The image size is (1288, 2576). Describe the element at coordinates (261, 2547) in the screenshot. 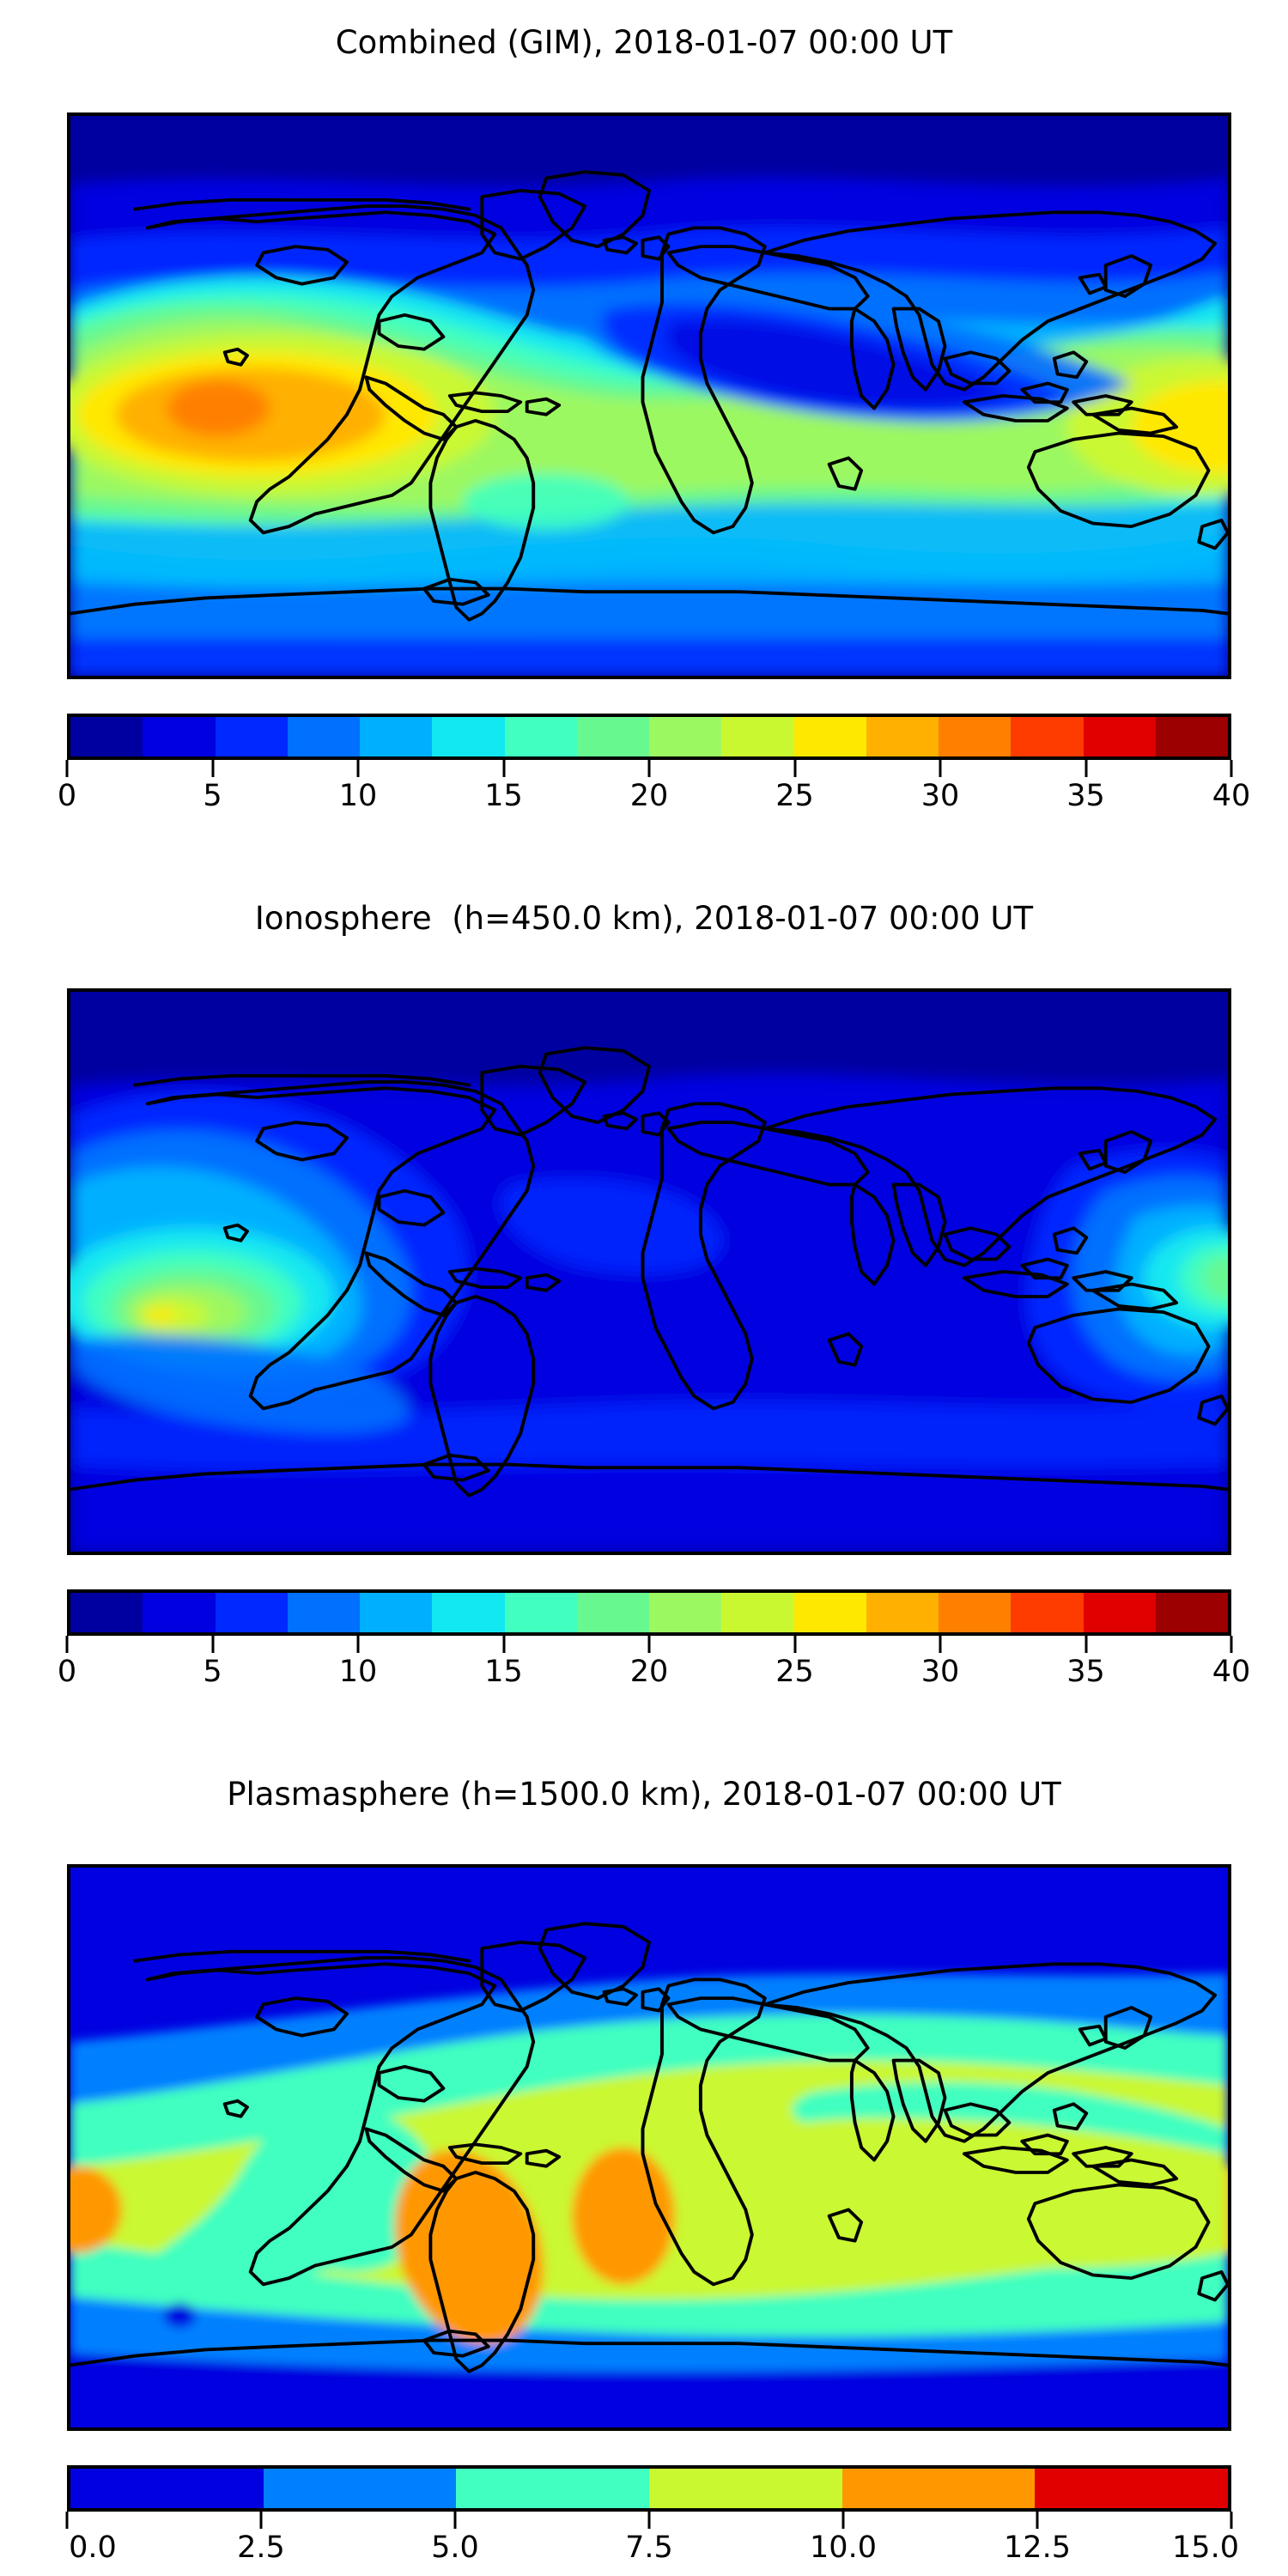

I see `colorbar-tick-label: 2.5` at that location.